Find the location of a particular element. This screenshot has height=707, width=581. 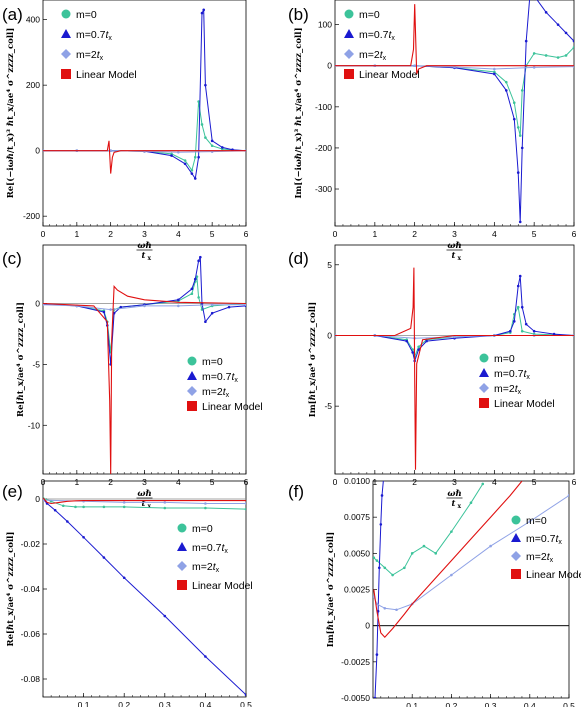

y-axis-label: Re[(−iωℏ/t_x)³ ℏt_x/ae⁴ σ^zzzz_coll] is located at coordinates (10, 113).